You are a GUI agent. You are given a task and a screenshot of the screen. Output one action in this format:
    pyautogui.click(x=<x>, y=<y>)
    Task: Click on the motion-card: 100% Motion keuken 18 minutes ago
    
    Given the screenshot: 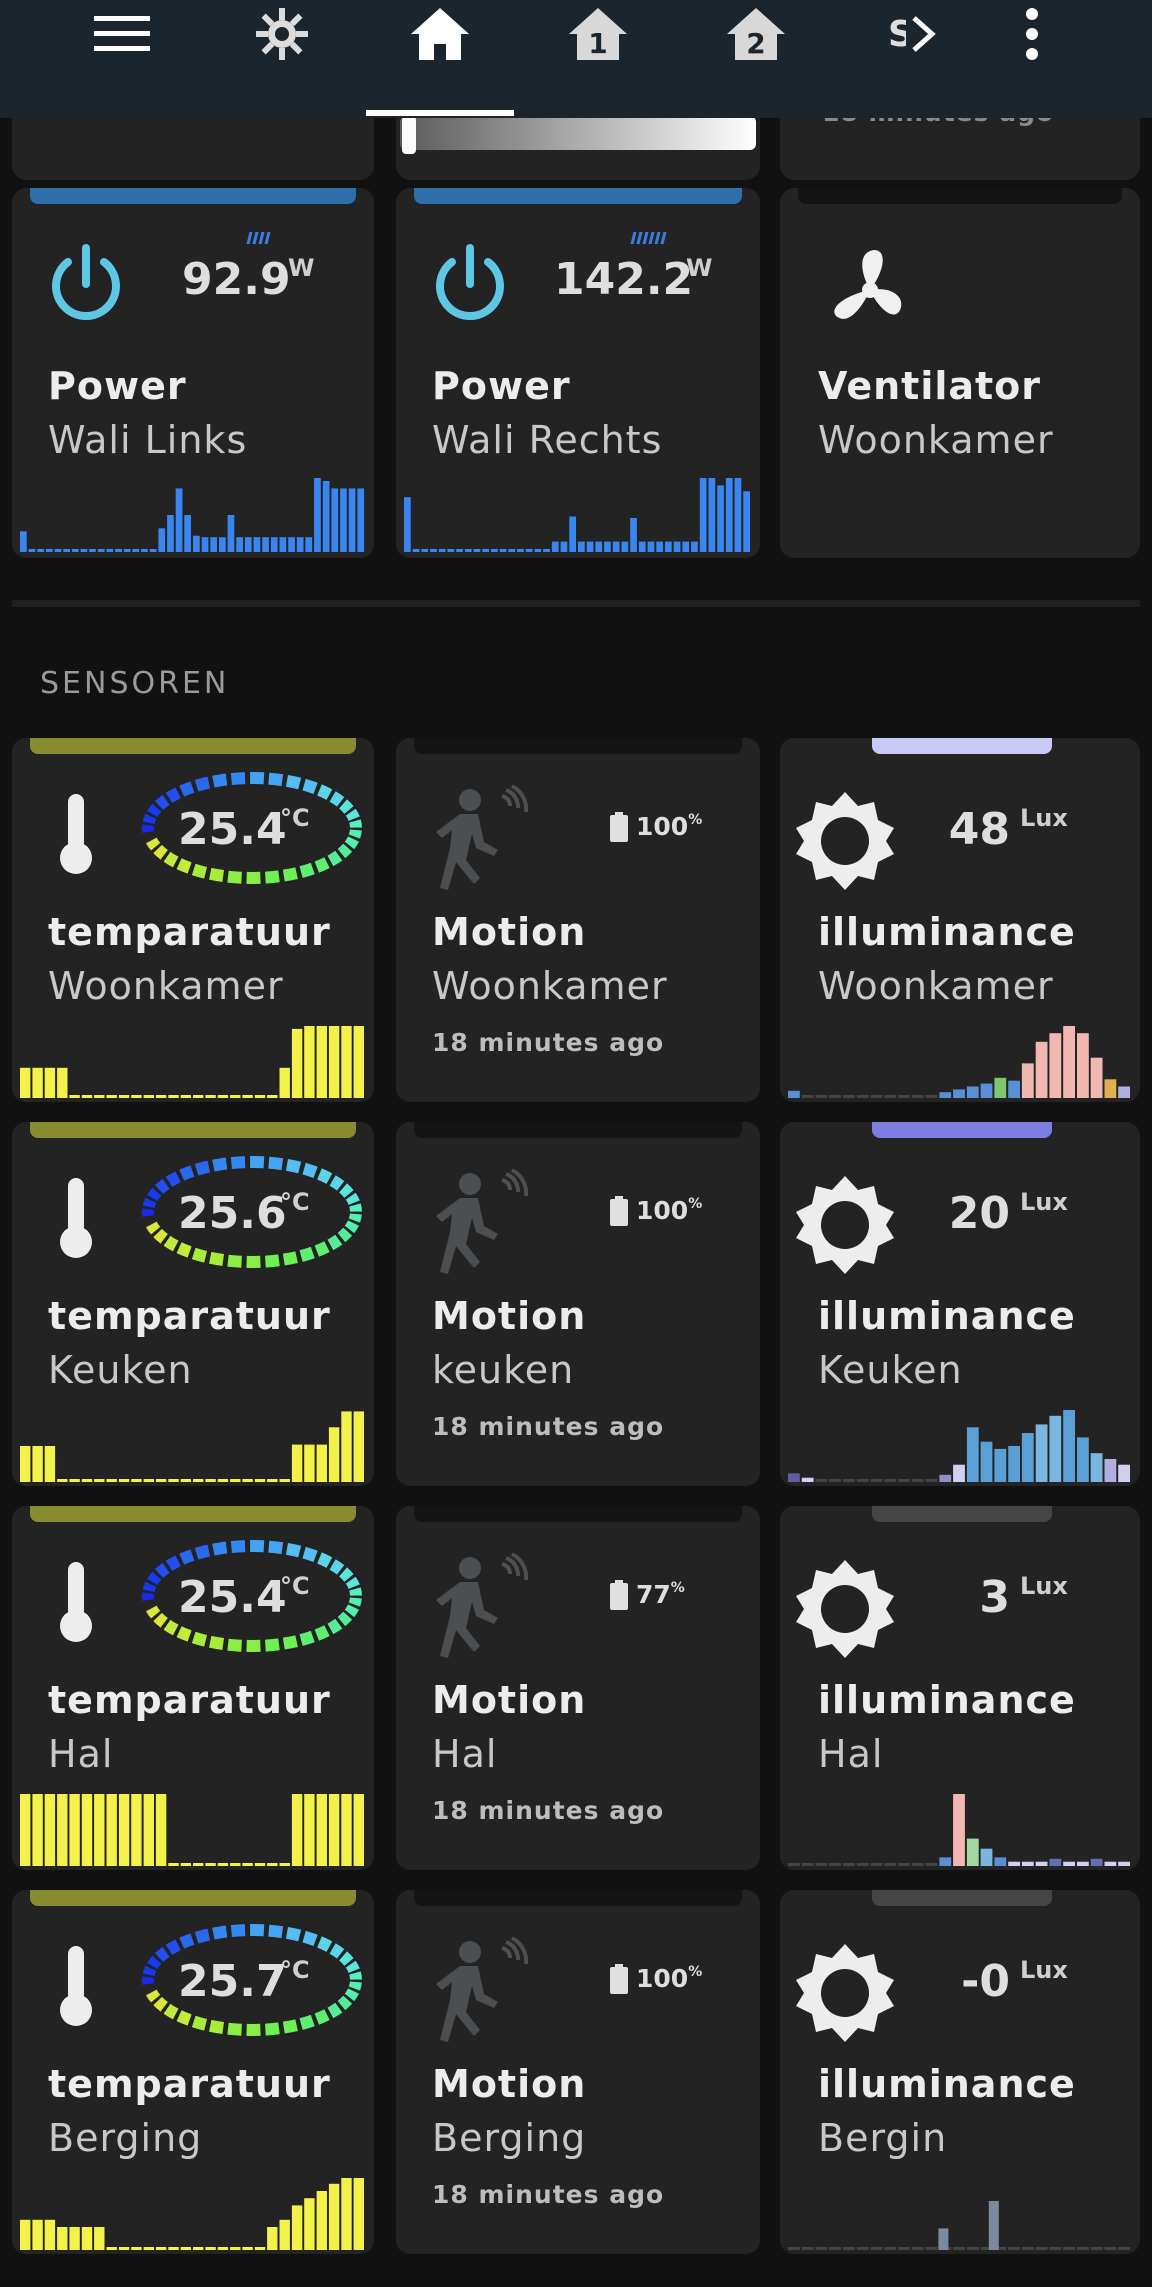 What is the action you would take?
    pyautogui.click(x=578, y=1304)
    